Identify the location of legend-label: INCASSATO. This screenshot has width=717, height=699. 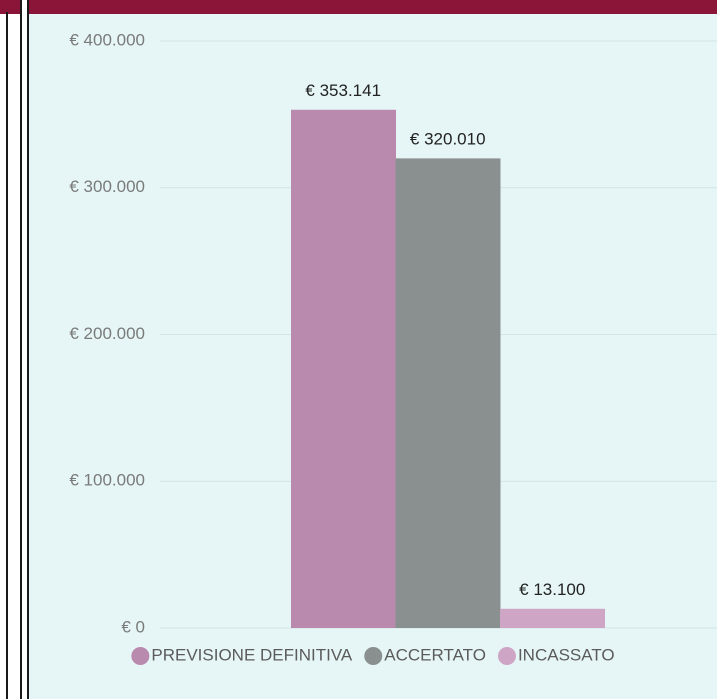
(566, 654).